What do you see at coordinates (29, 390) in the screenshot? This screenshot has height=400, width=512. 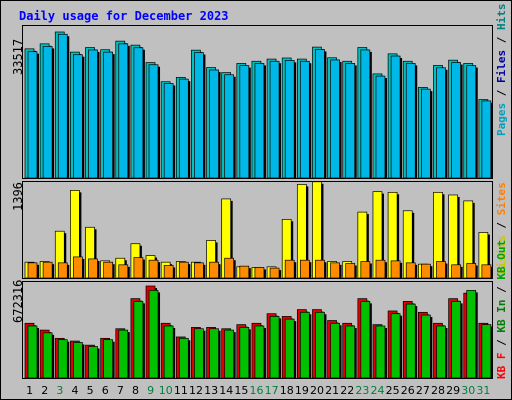 I see `x-tick-label: 1` at bounding box center [29, 390].